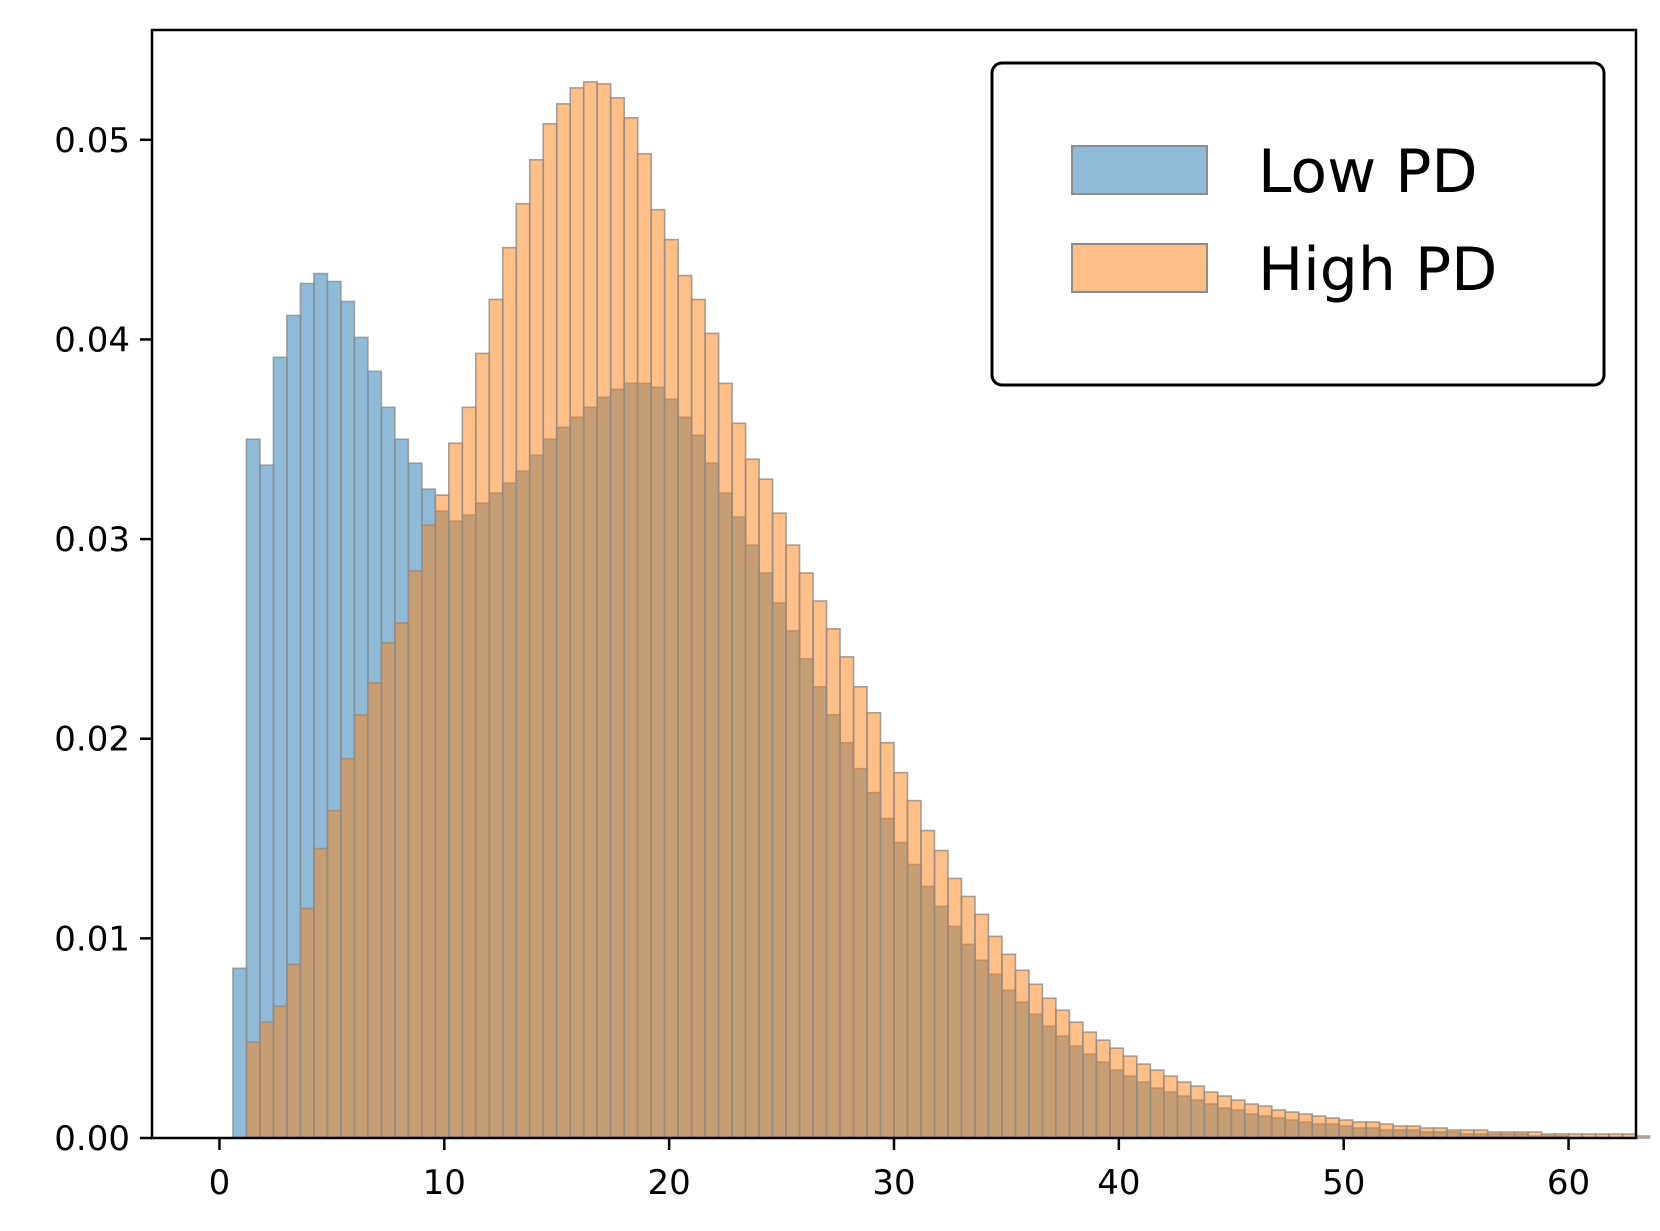 This screenshot has height=1231, width=1660. Describe the element at coordinates (893, 1183) in the screenshot. I see `x-tick-label: 30` at that location.